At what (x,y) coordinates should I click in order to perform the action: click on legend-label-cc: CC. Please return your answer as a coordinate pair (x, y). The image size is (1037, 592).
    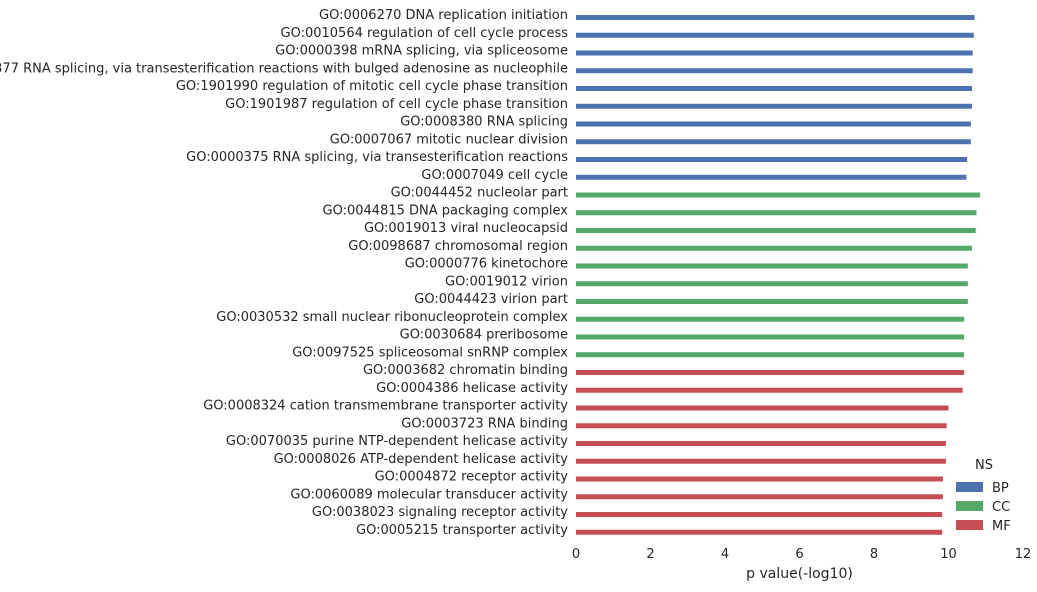
    Looking at the image, I should click on (1001, 507).